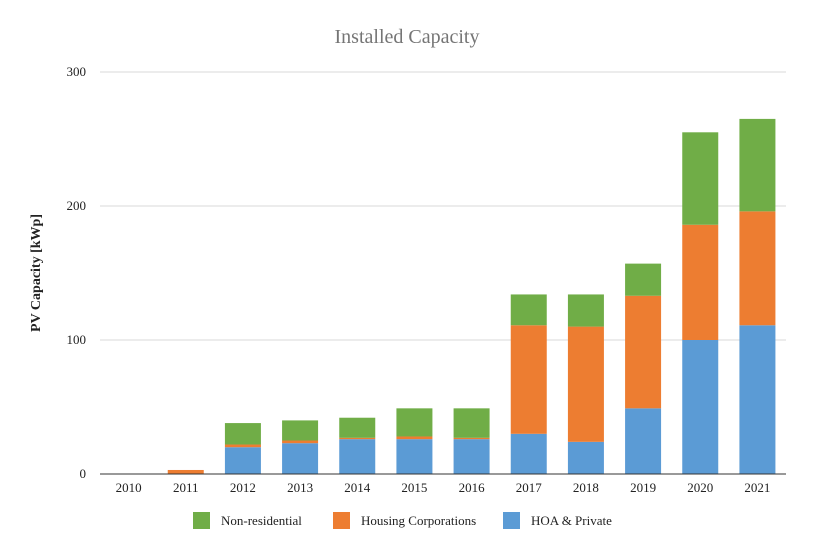  What do you see at coordinates (77, 272) in the screenshot?
I see `y-tick-labels: 0 100 200 300` at bounding box center [77, 272].